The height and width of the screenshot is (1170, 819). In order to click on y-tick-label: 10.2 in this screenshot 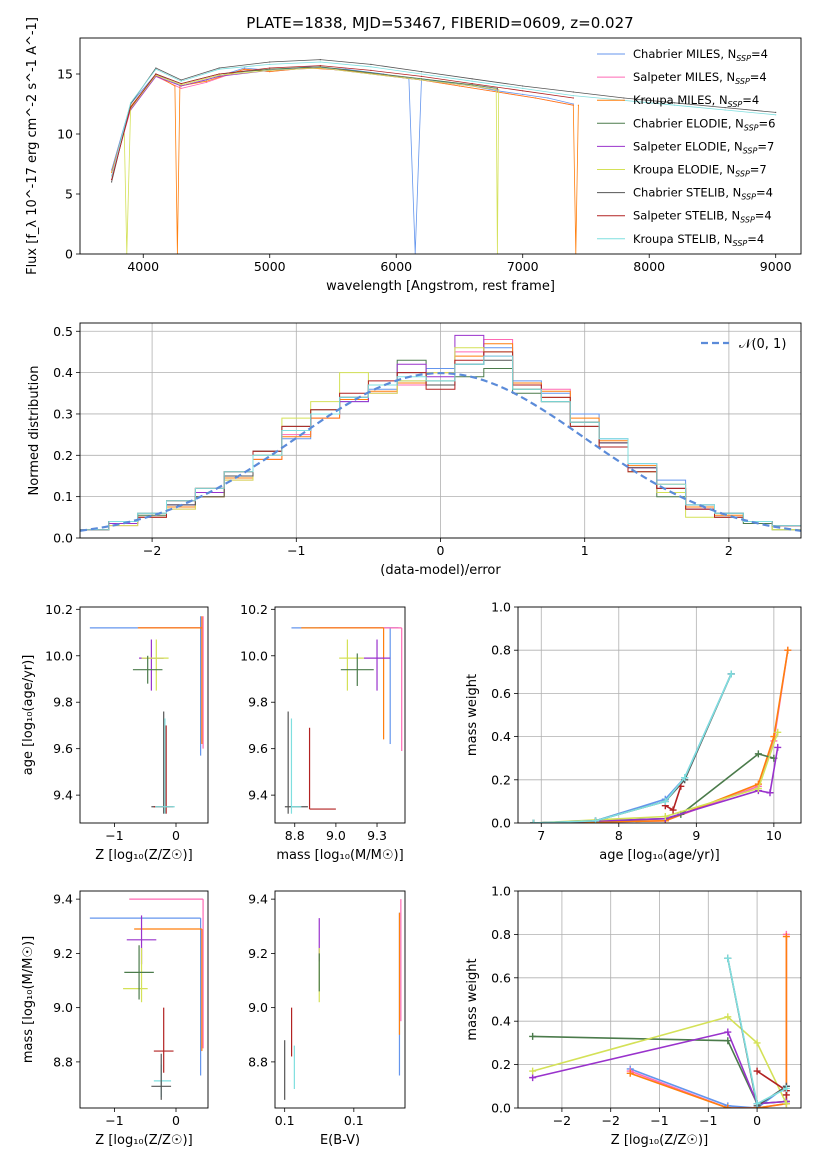, I will do `click(59, 609)`.